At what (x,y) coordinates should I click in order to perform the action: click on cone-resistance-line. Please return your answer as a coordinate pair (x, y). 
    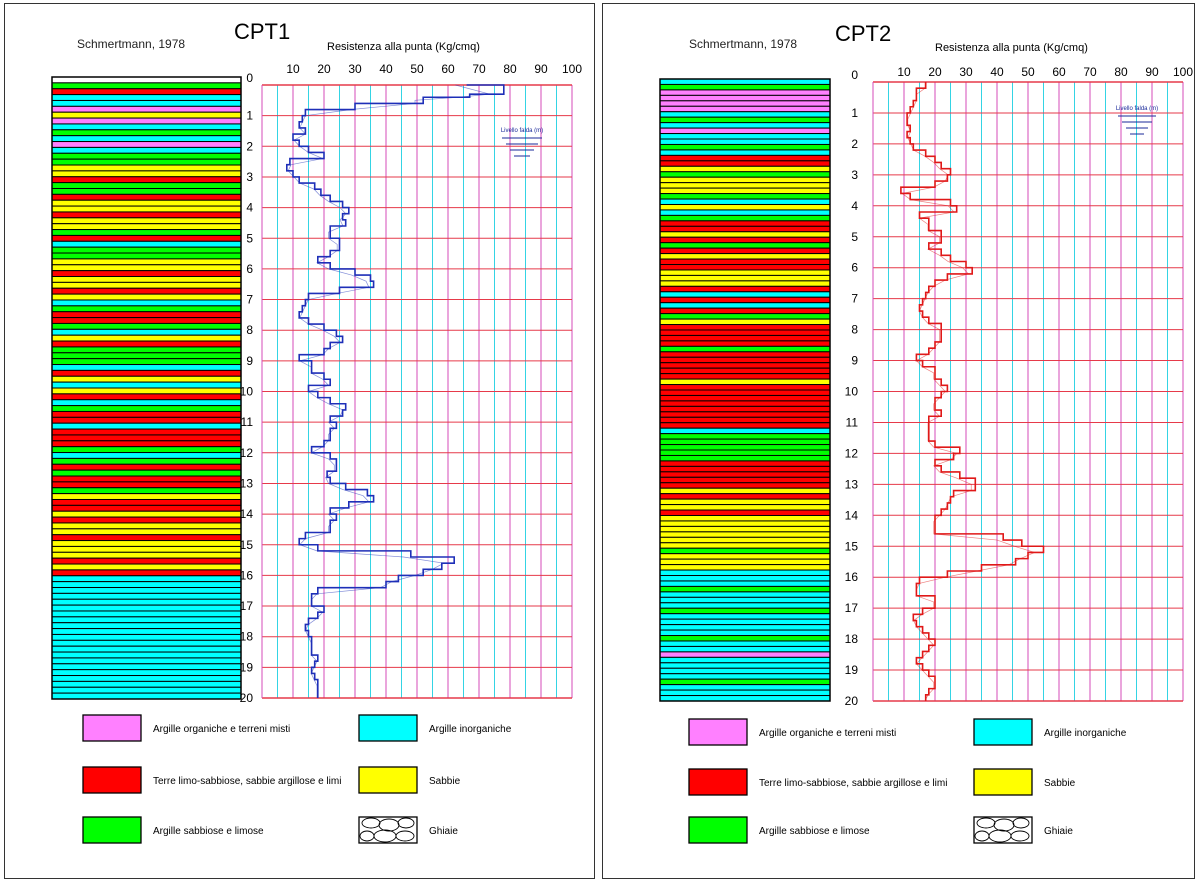
    Looking at the image, I should click on (395, 391).